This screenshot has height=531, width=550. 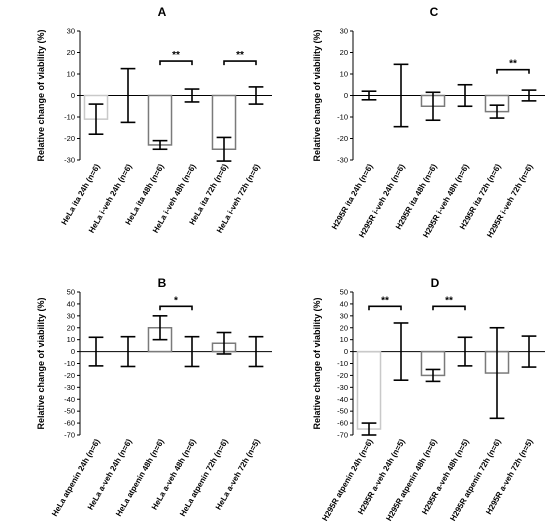 What do you see at coordinates (434, 12) in the screenshot?
I see `panel-title: C` at bounding box center [434, 12].